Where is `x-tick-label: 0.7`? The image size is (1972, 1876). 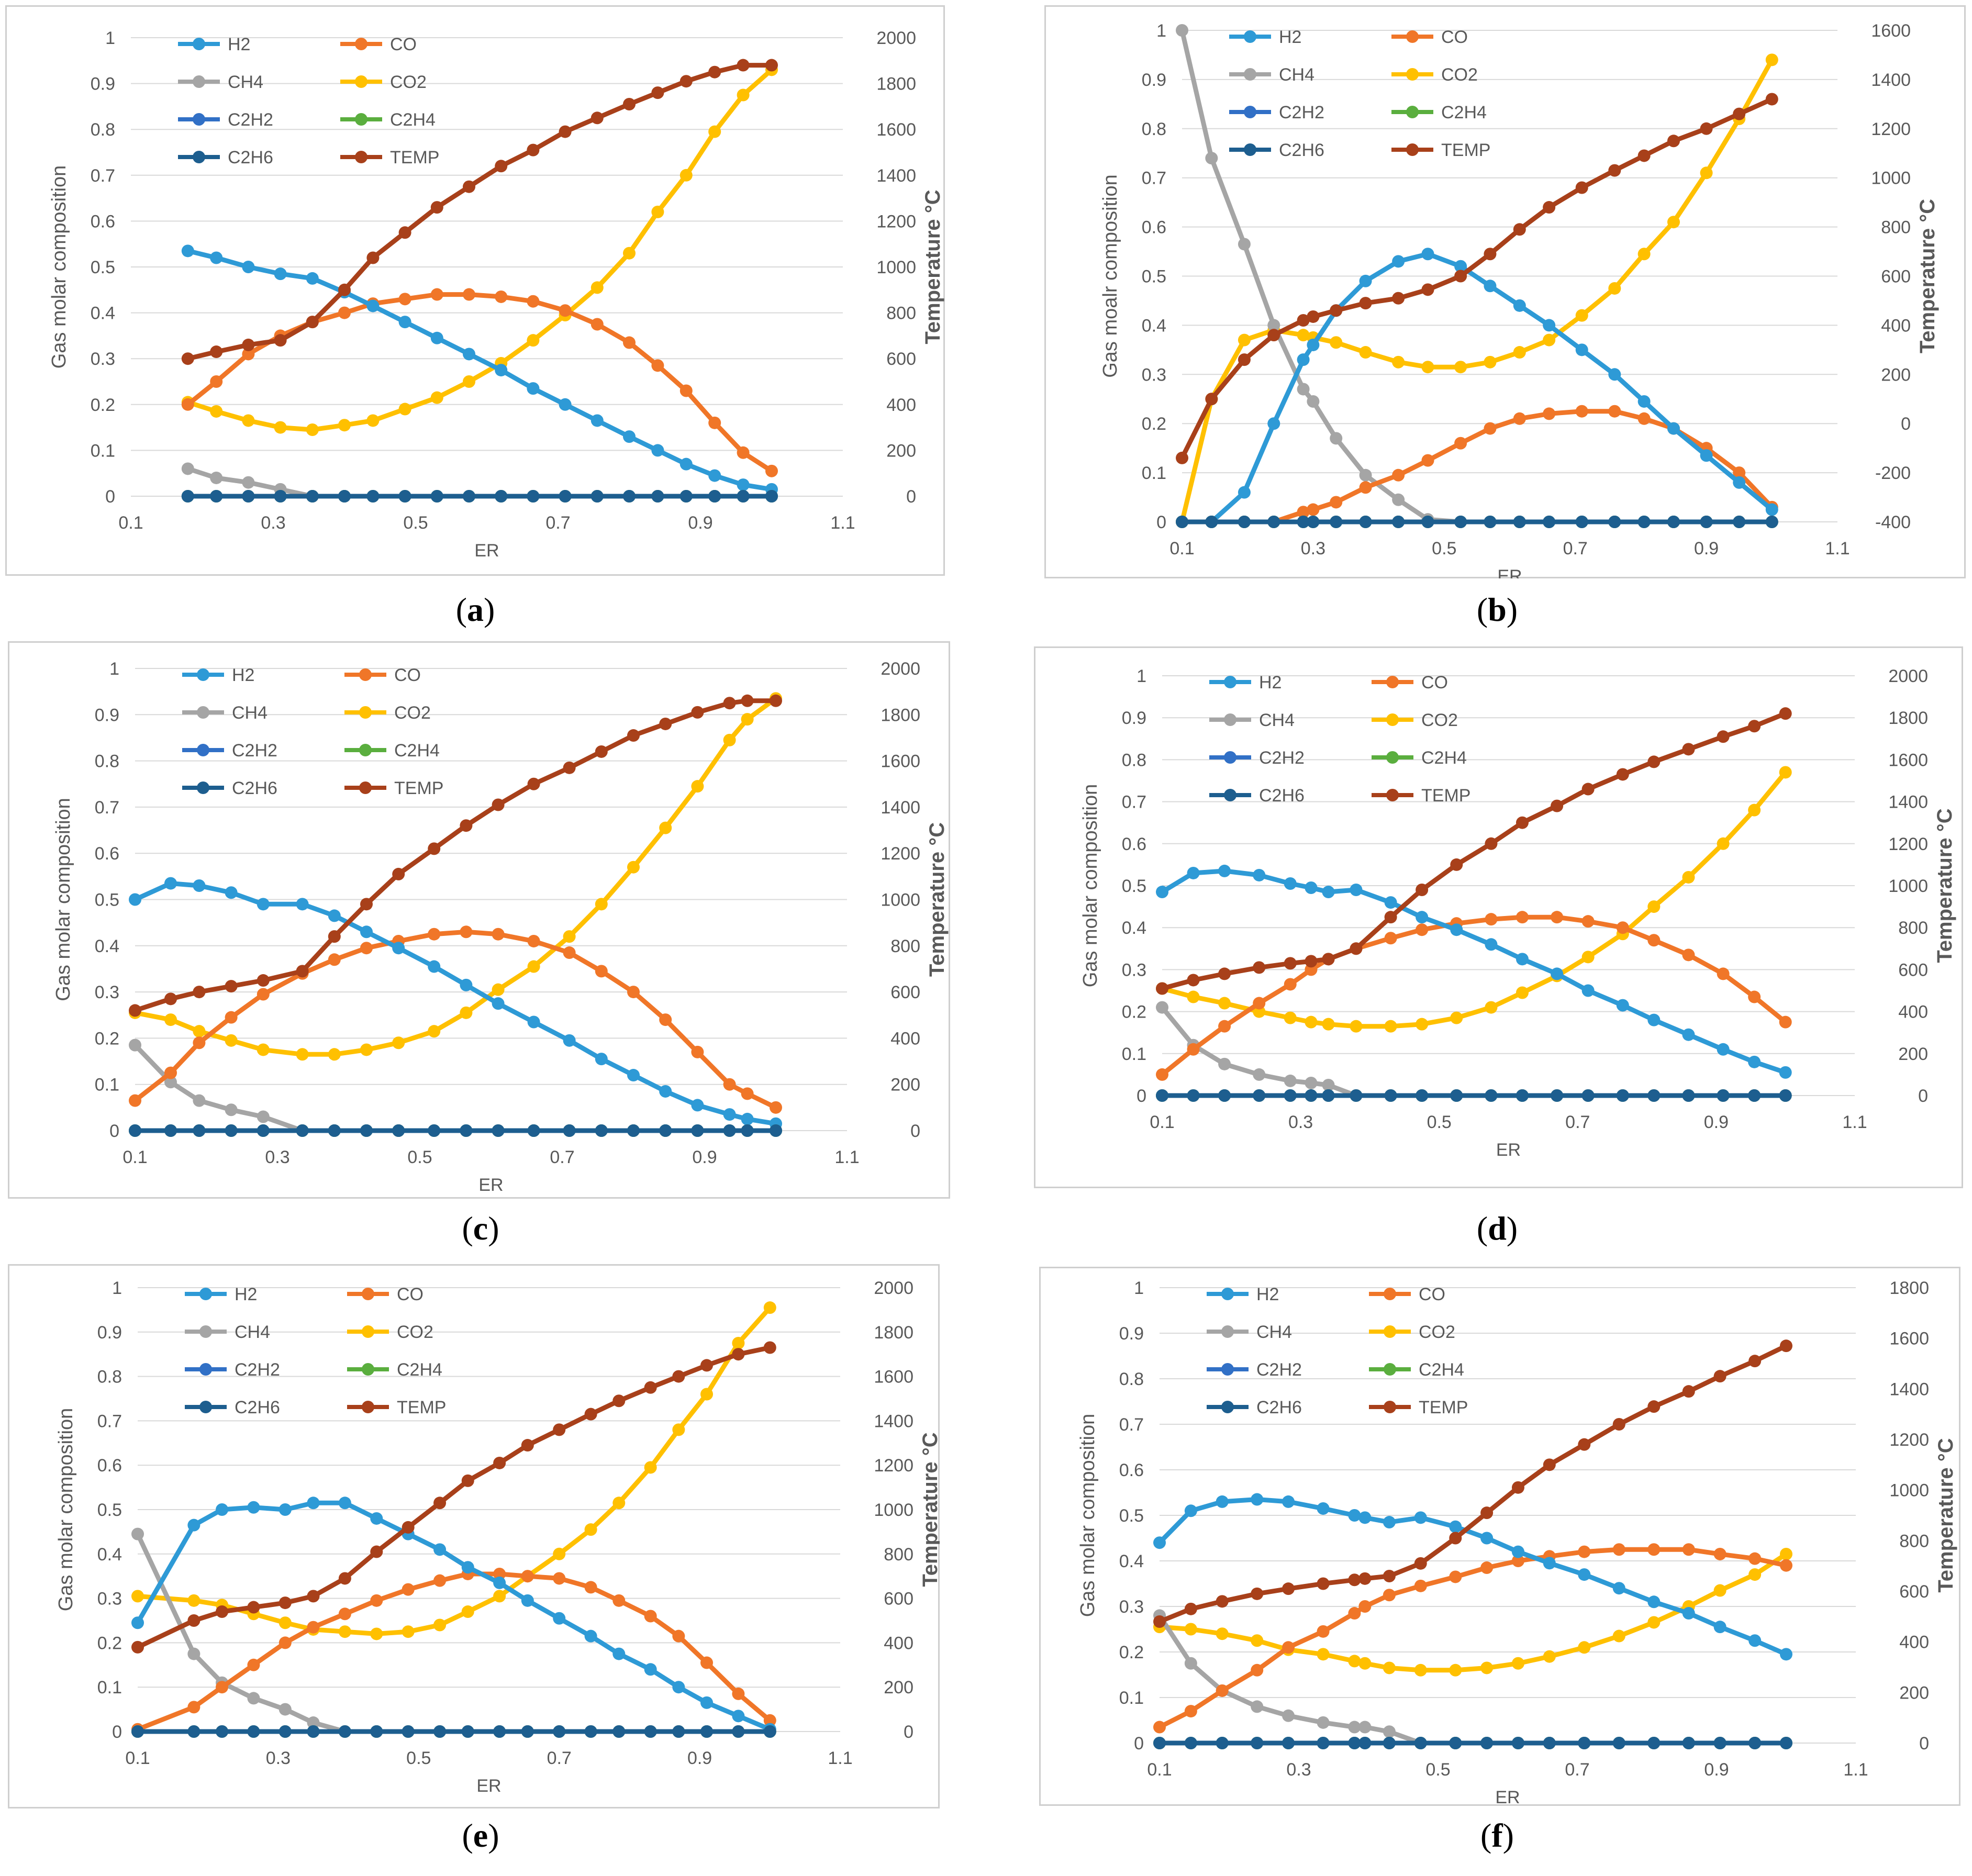 x-tick-label: 0.7 is located at coordinates (1577, 1122).